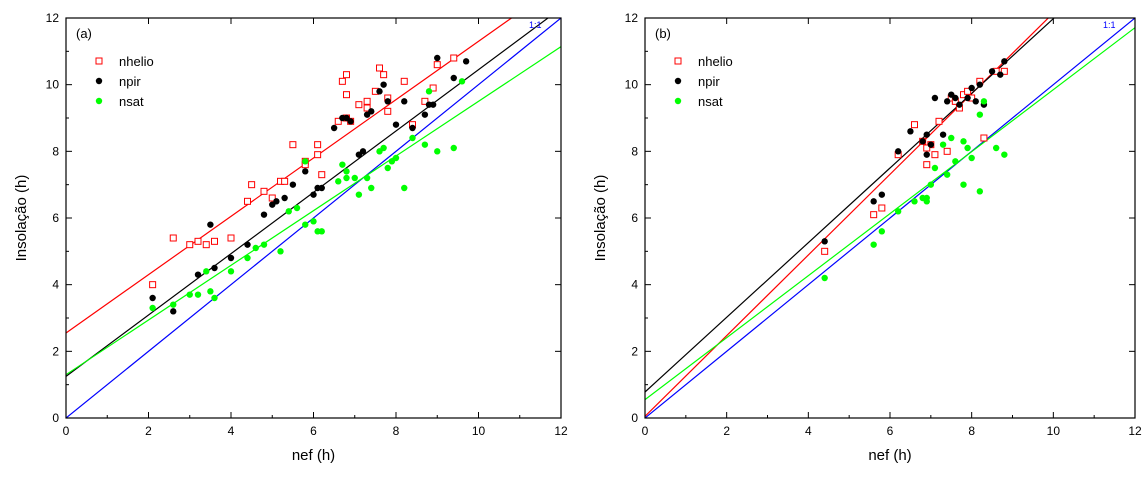  I want to click on legend-marker-nhelio, so click(99, 61).